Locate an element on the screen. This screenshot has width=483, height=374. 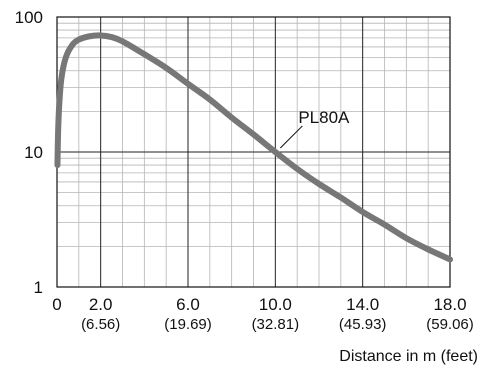
annotation-layer: PL80A is located at coordinates (314, 128).